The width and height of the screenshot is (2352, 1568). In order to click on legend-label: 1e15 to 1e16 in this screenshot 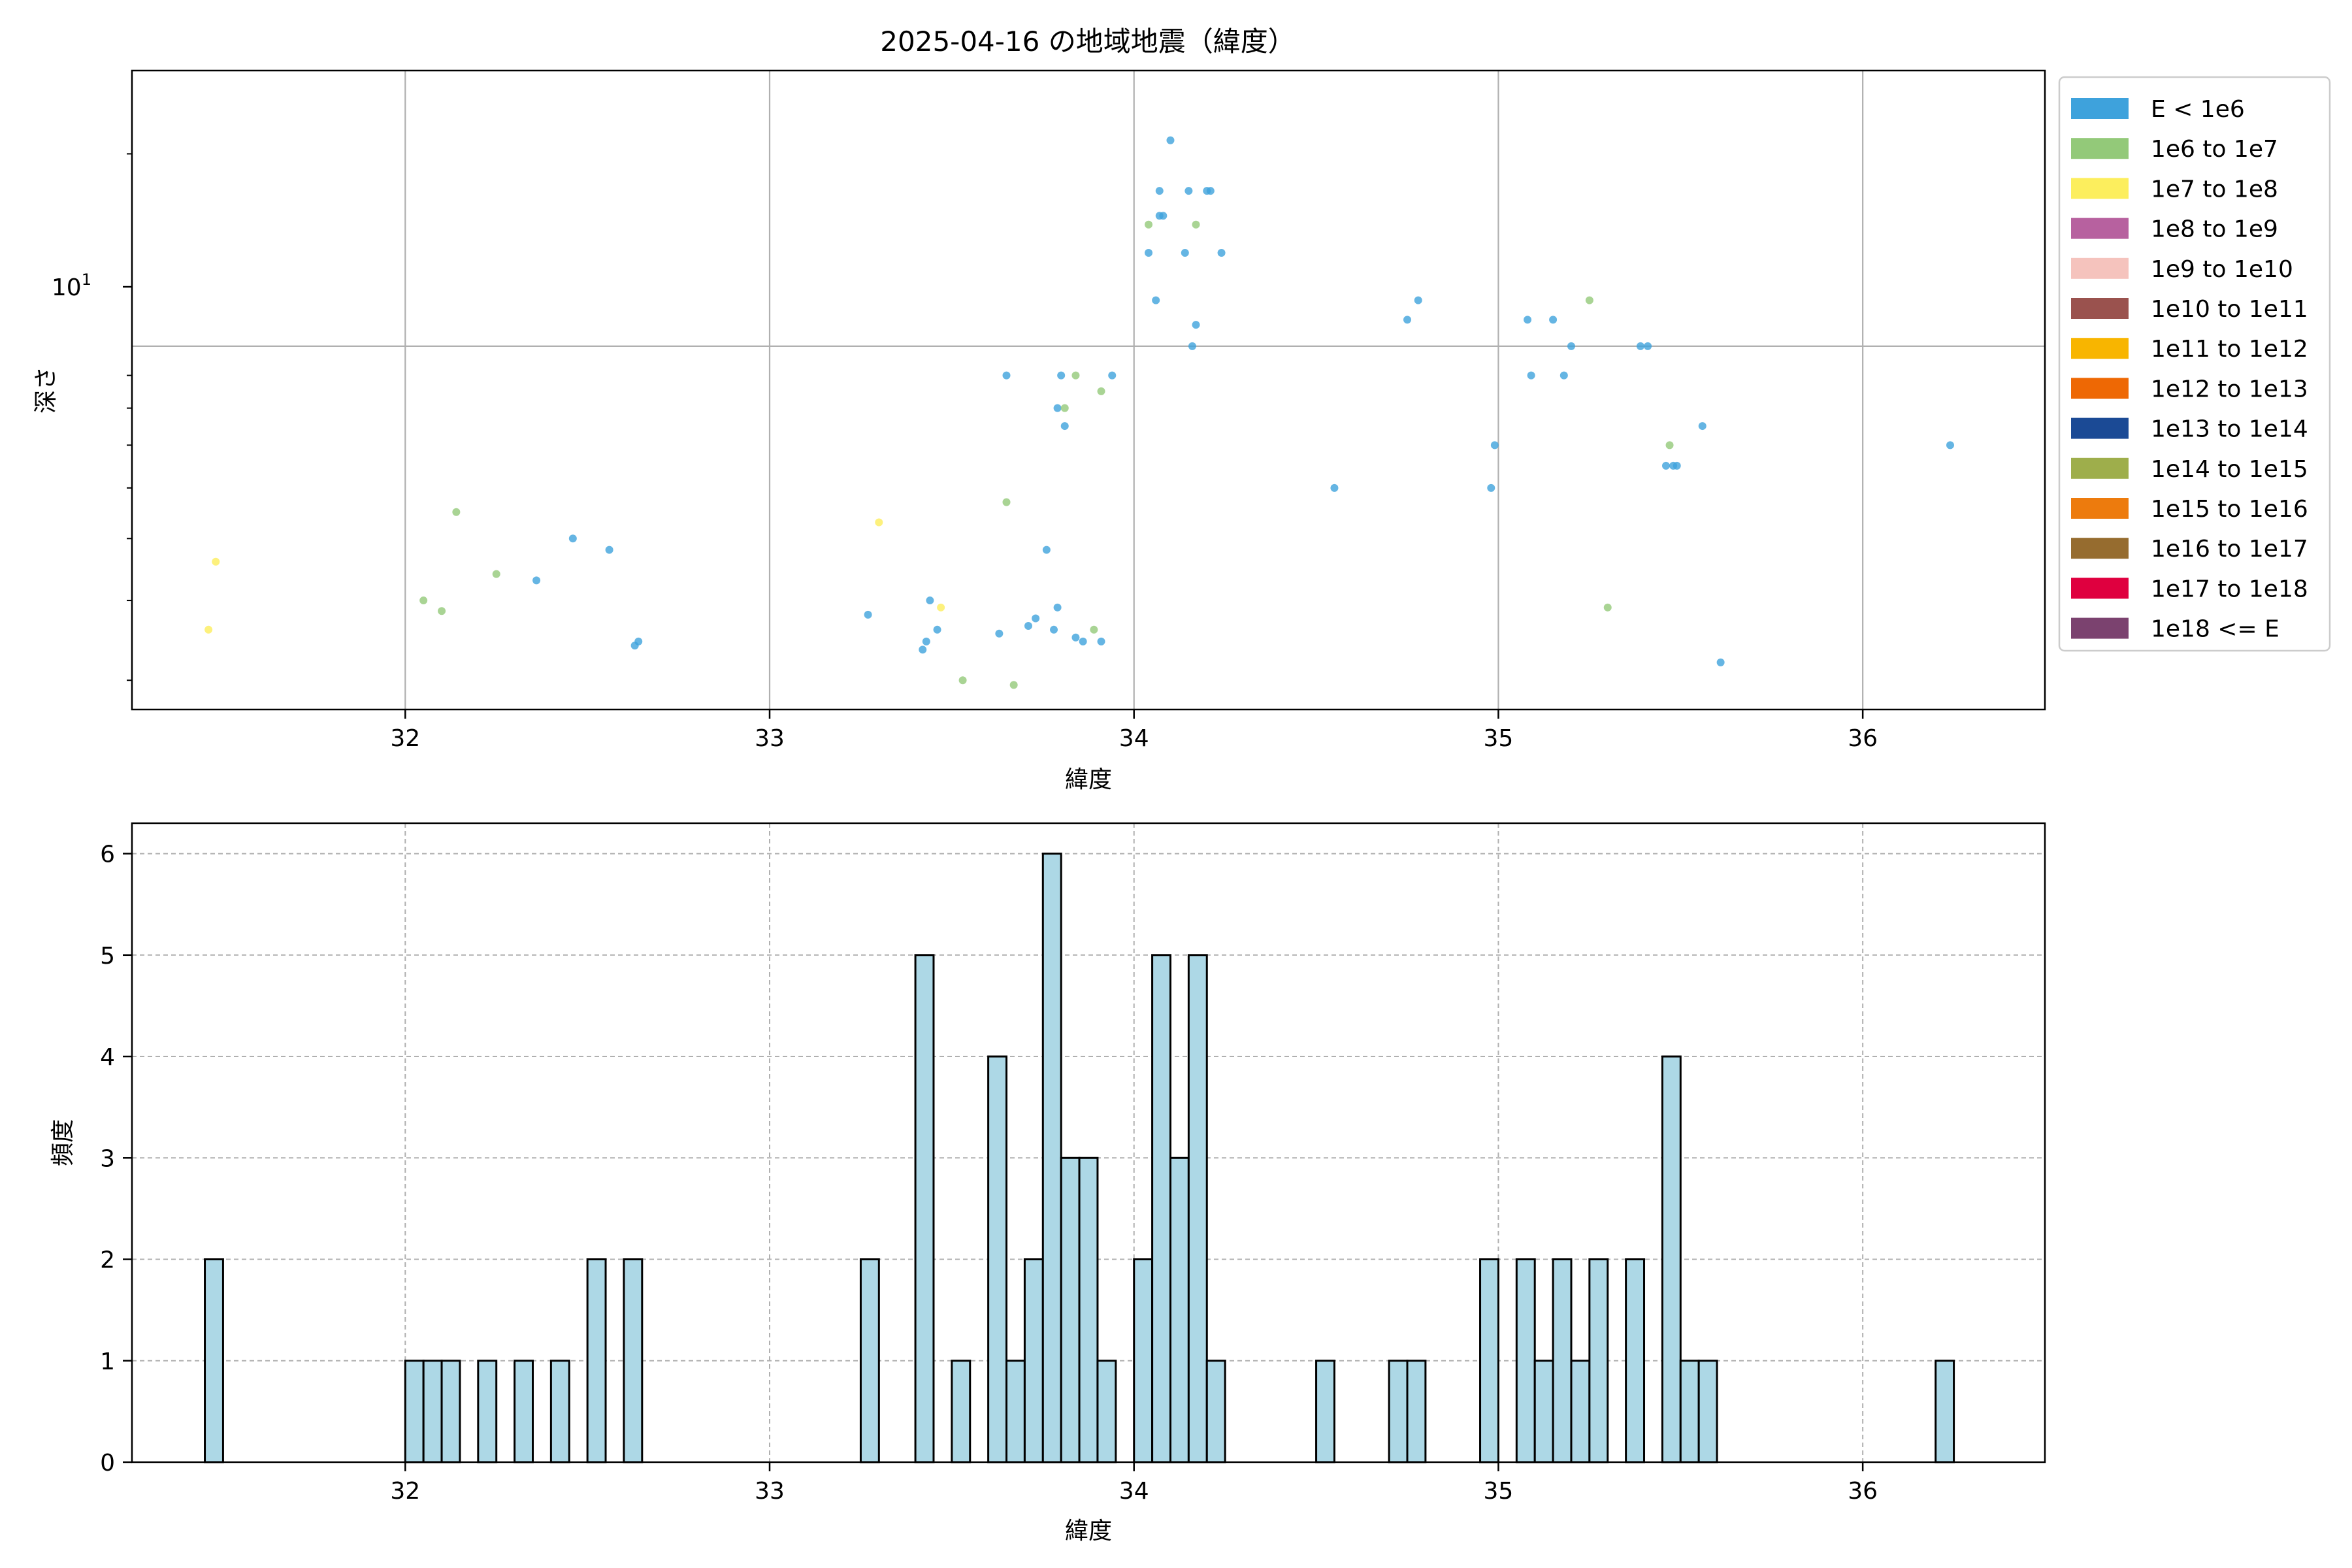, I will do `click(2229, 509)`.